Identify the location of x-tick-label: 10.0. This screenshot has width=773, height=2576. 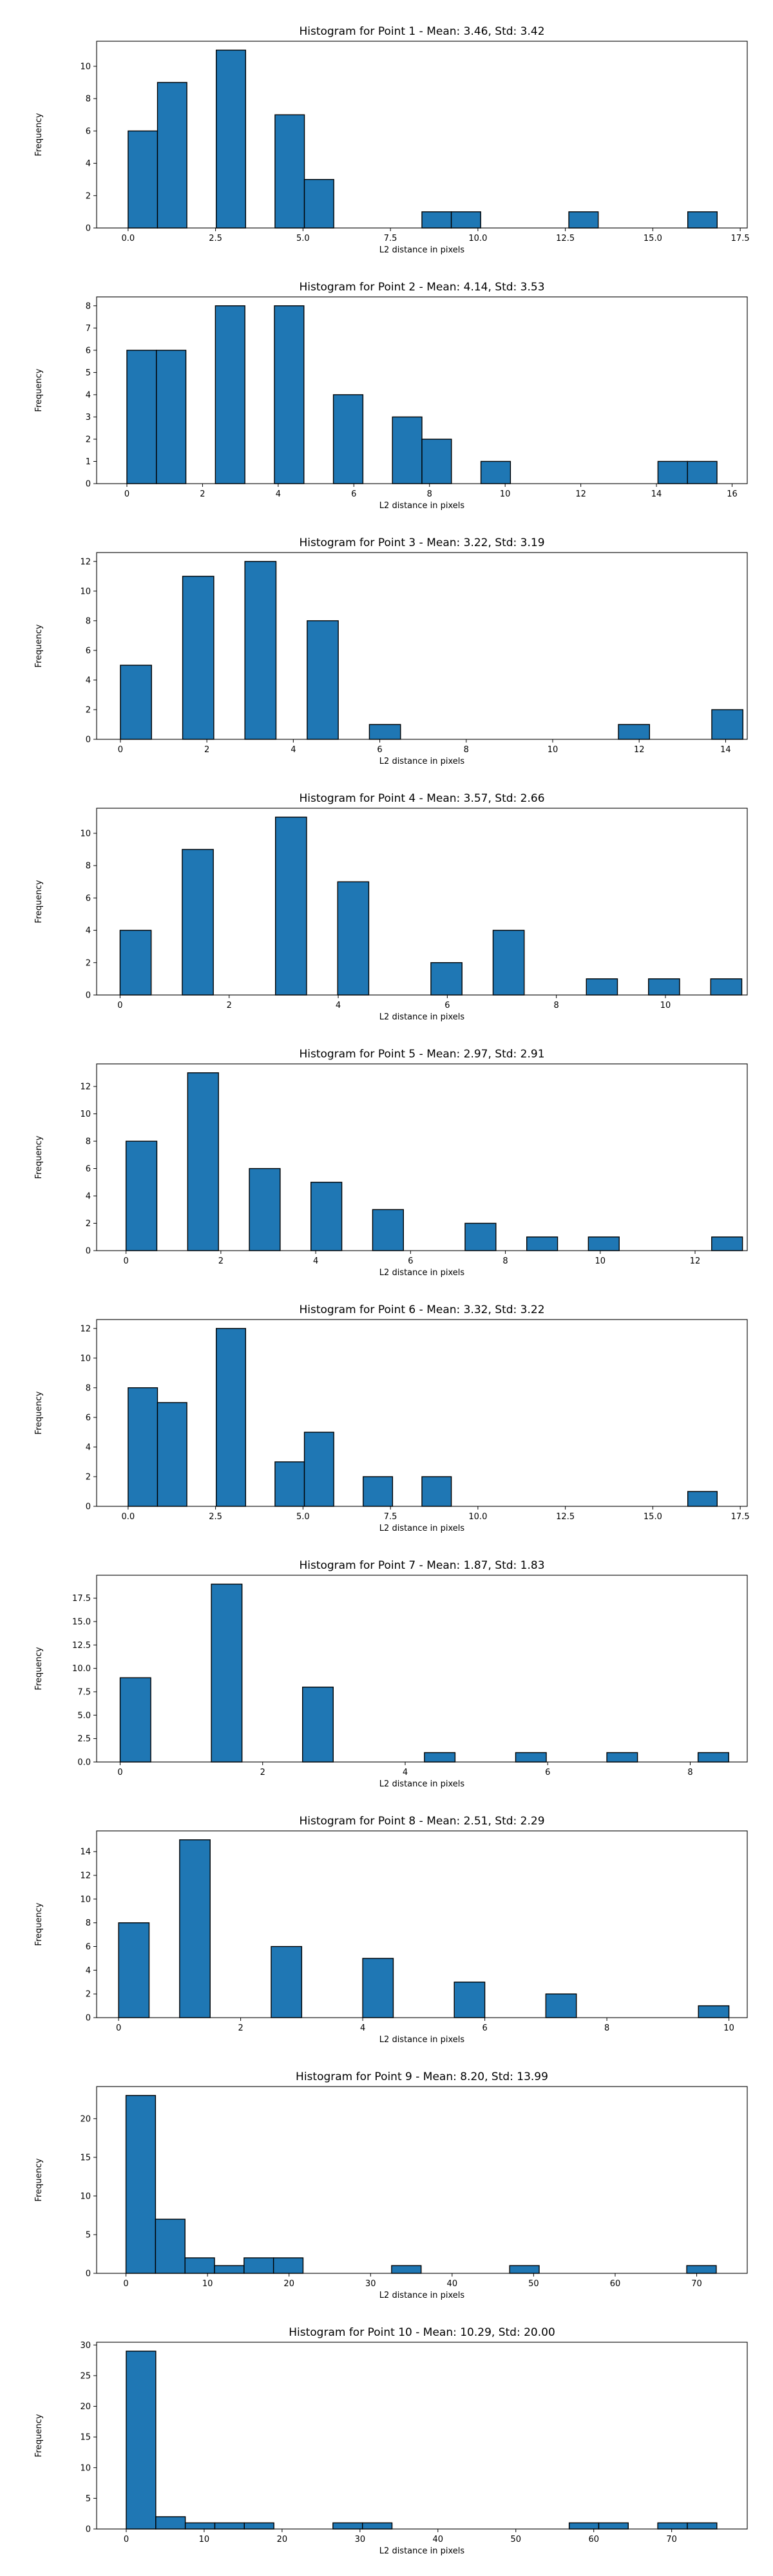
(477, 239).